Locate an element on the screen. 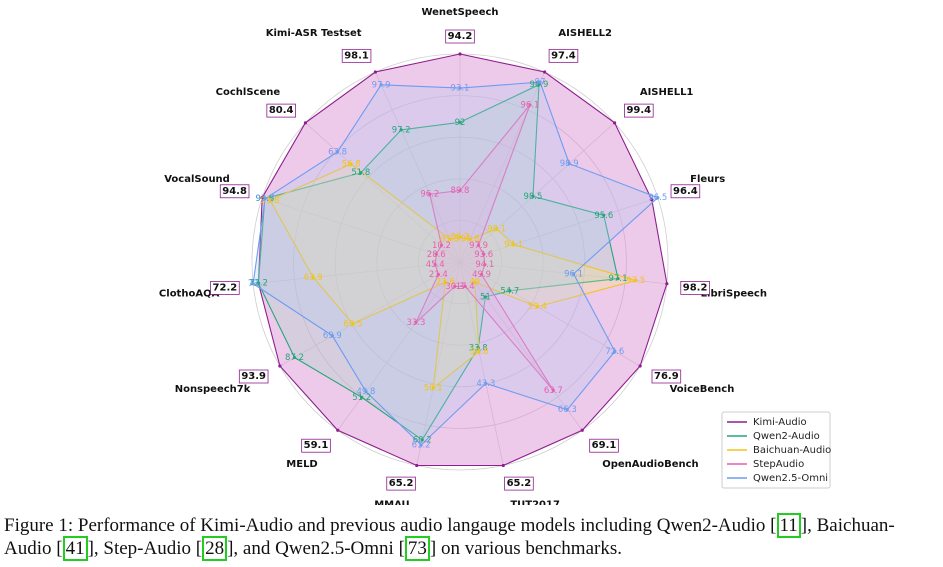 This screenshot has width=943, height=567. value-label: 89.8 is located at coordinates (460, 191).